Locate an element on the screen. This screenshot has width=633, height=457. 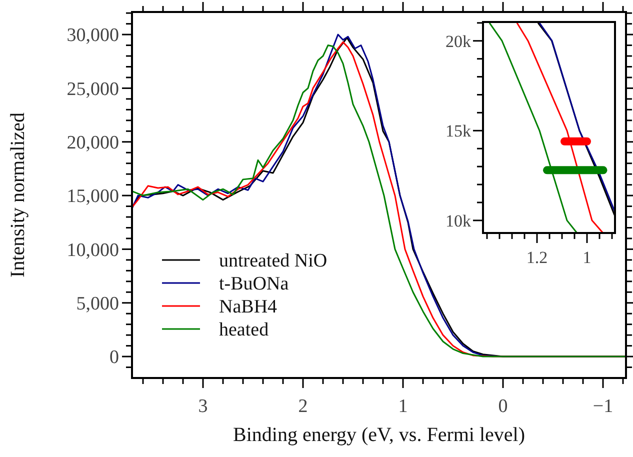
y-tick-label: 20k is located at coordinates (459, 41).